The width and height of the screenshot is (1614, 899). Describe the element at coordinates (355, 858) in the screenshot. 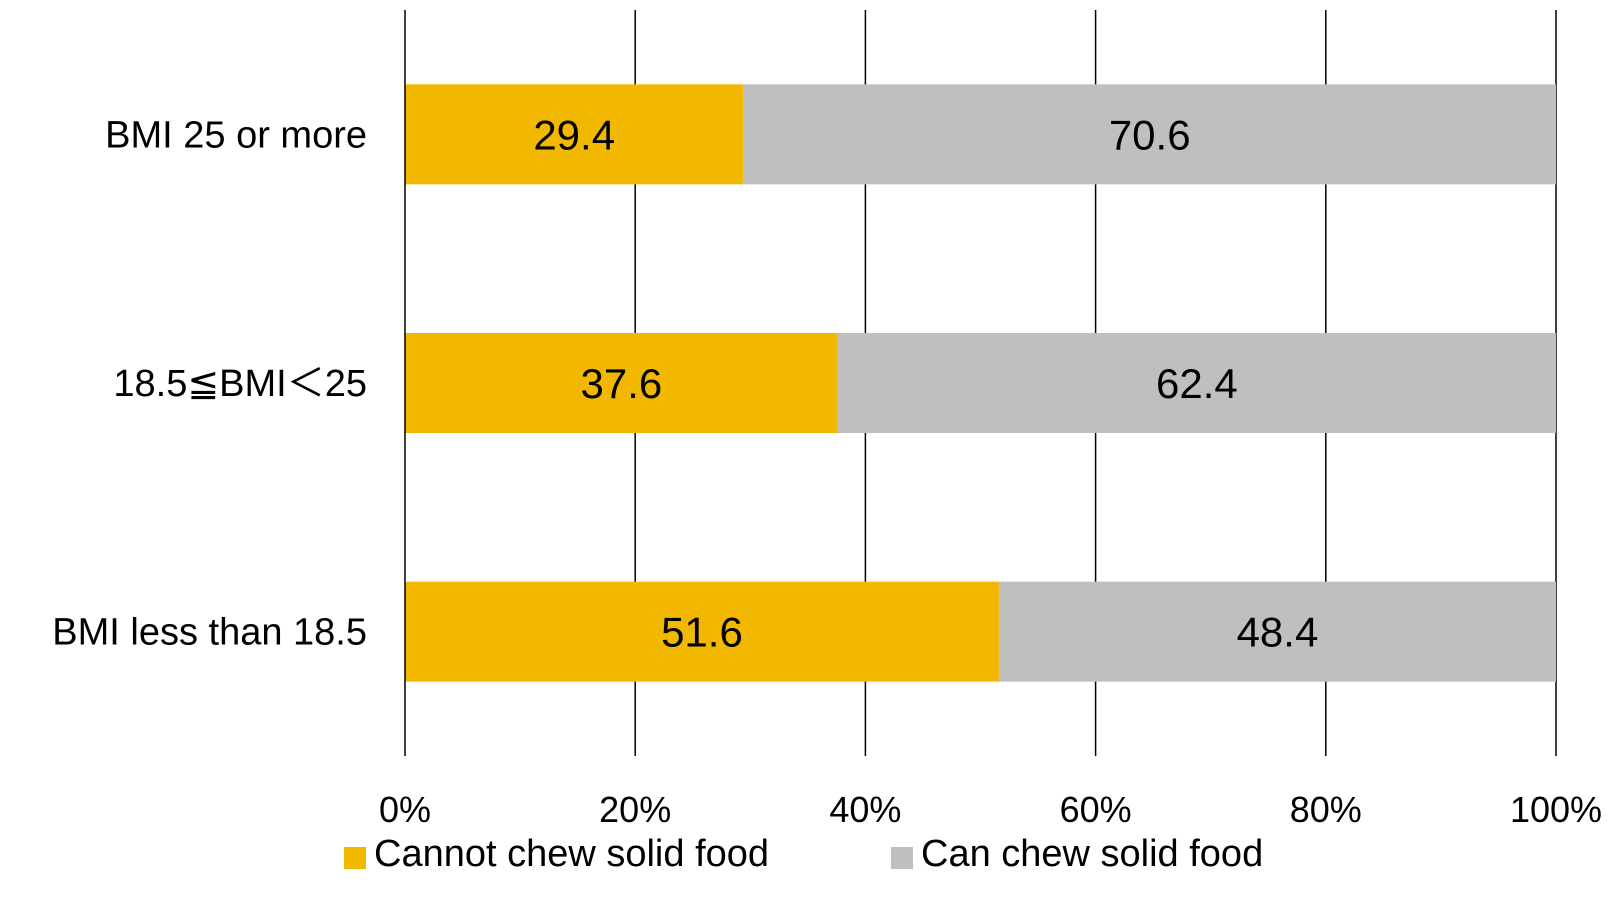

I see `legend-swatch-cannot-chew-solid-food` at that location.